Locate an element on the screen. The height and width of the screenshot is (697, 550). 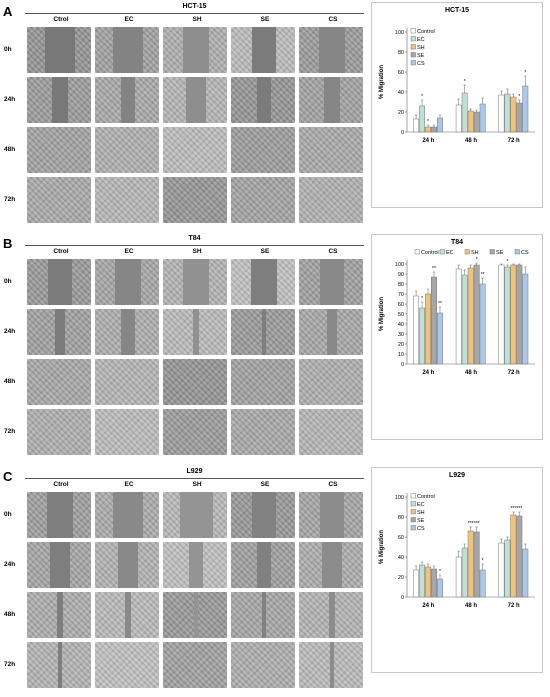
column-label: SE is located at coordinates (265, 251).